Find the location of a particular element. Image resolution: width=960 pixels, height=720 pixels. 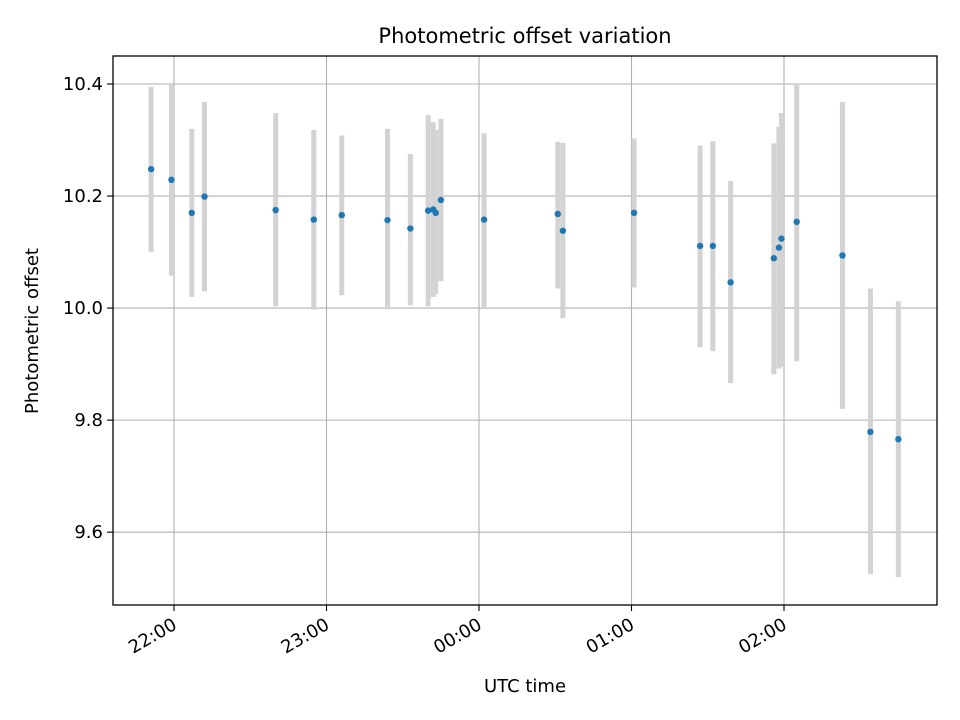

x-tick-label: 00:00 is located at coordinates (457, 636).